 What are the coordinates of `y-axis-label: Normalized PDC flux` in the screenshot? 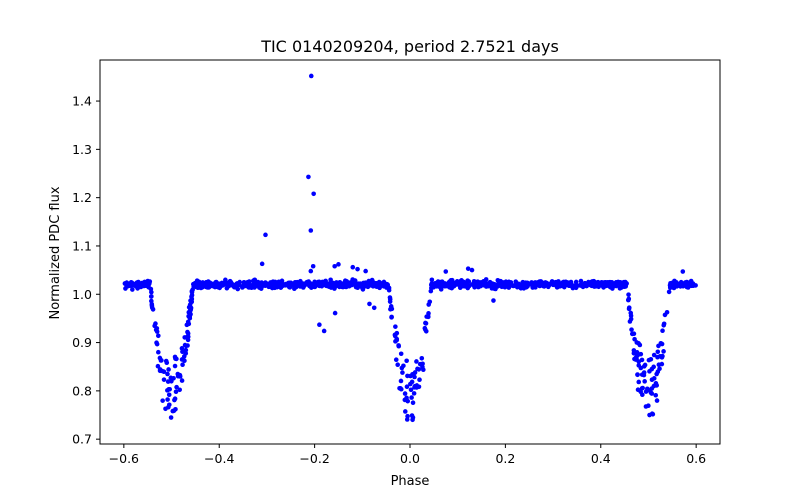 It's located at (55, 252).